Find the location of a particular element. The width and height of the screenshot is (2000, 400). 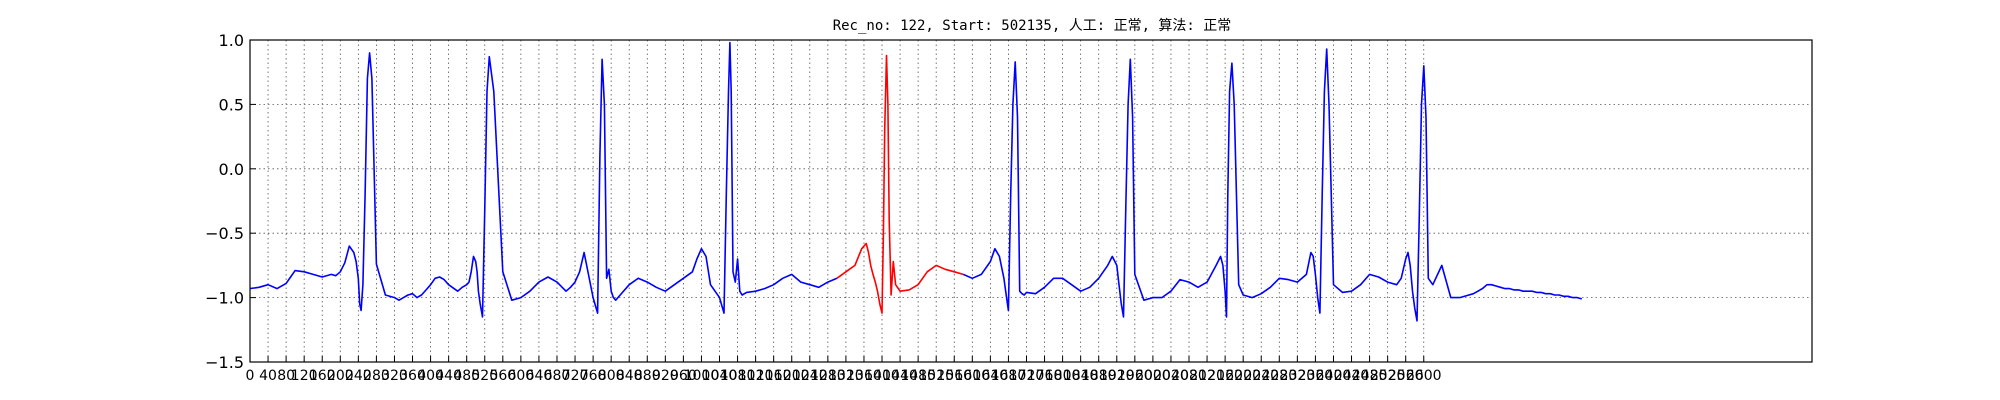

x-tick-label: 2200 is located at coordinates (1243, 376).